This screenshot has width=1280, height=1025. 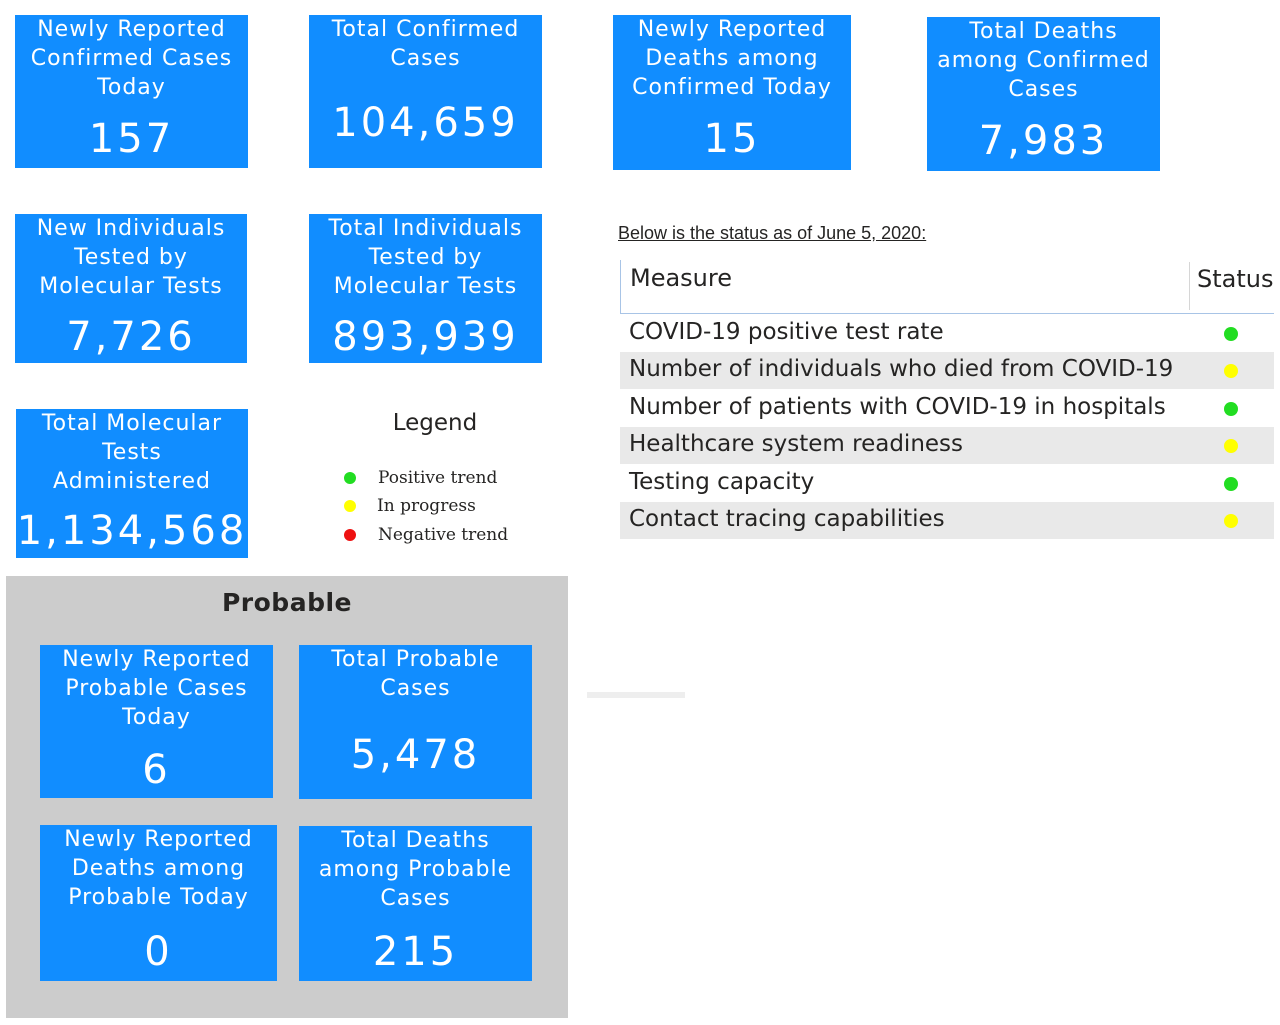 I want to click on status-table-header: Measure Status, so click(x=947, y=287).